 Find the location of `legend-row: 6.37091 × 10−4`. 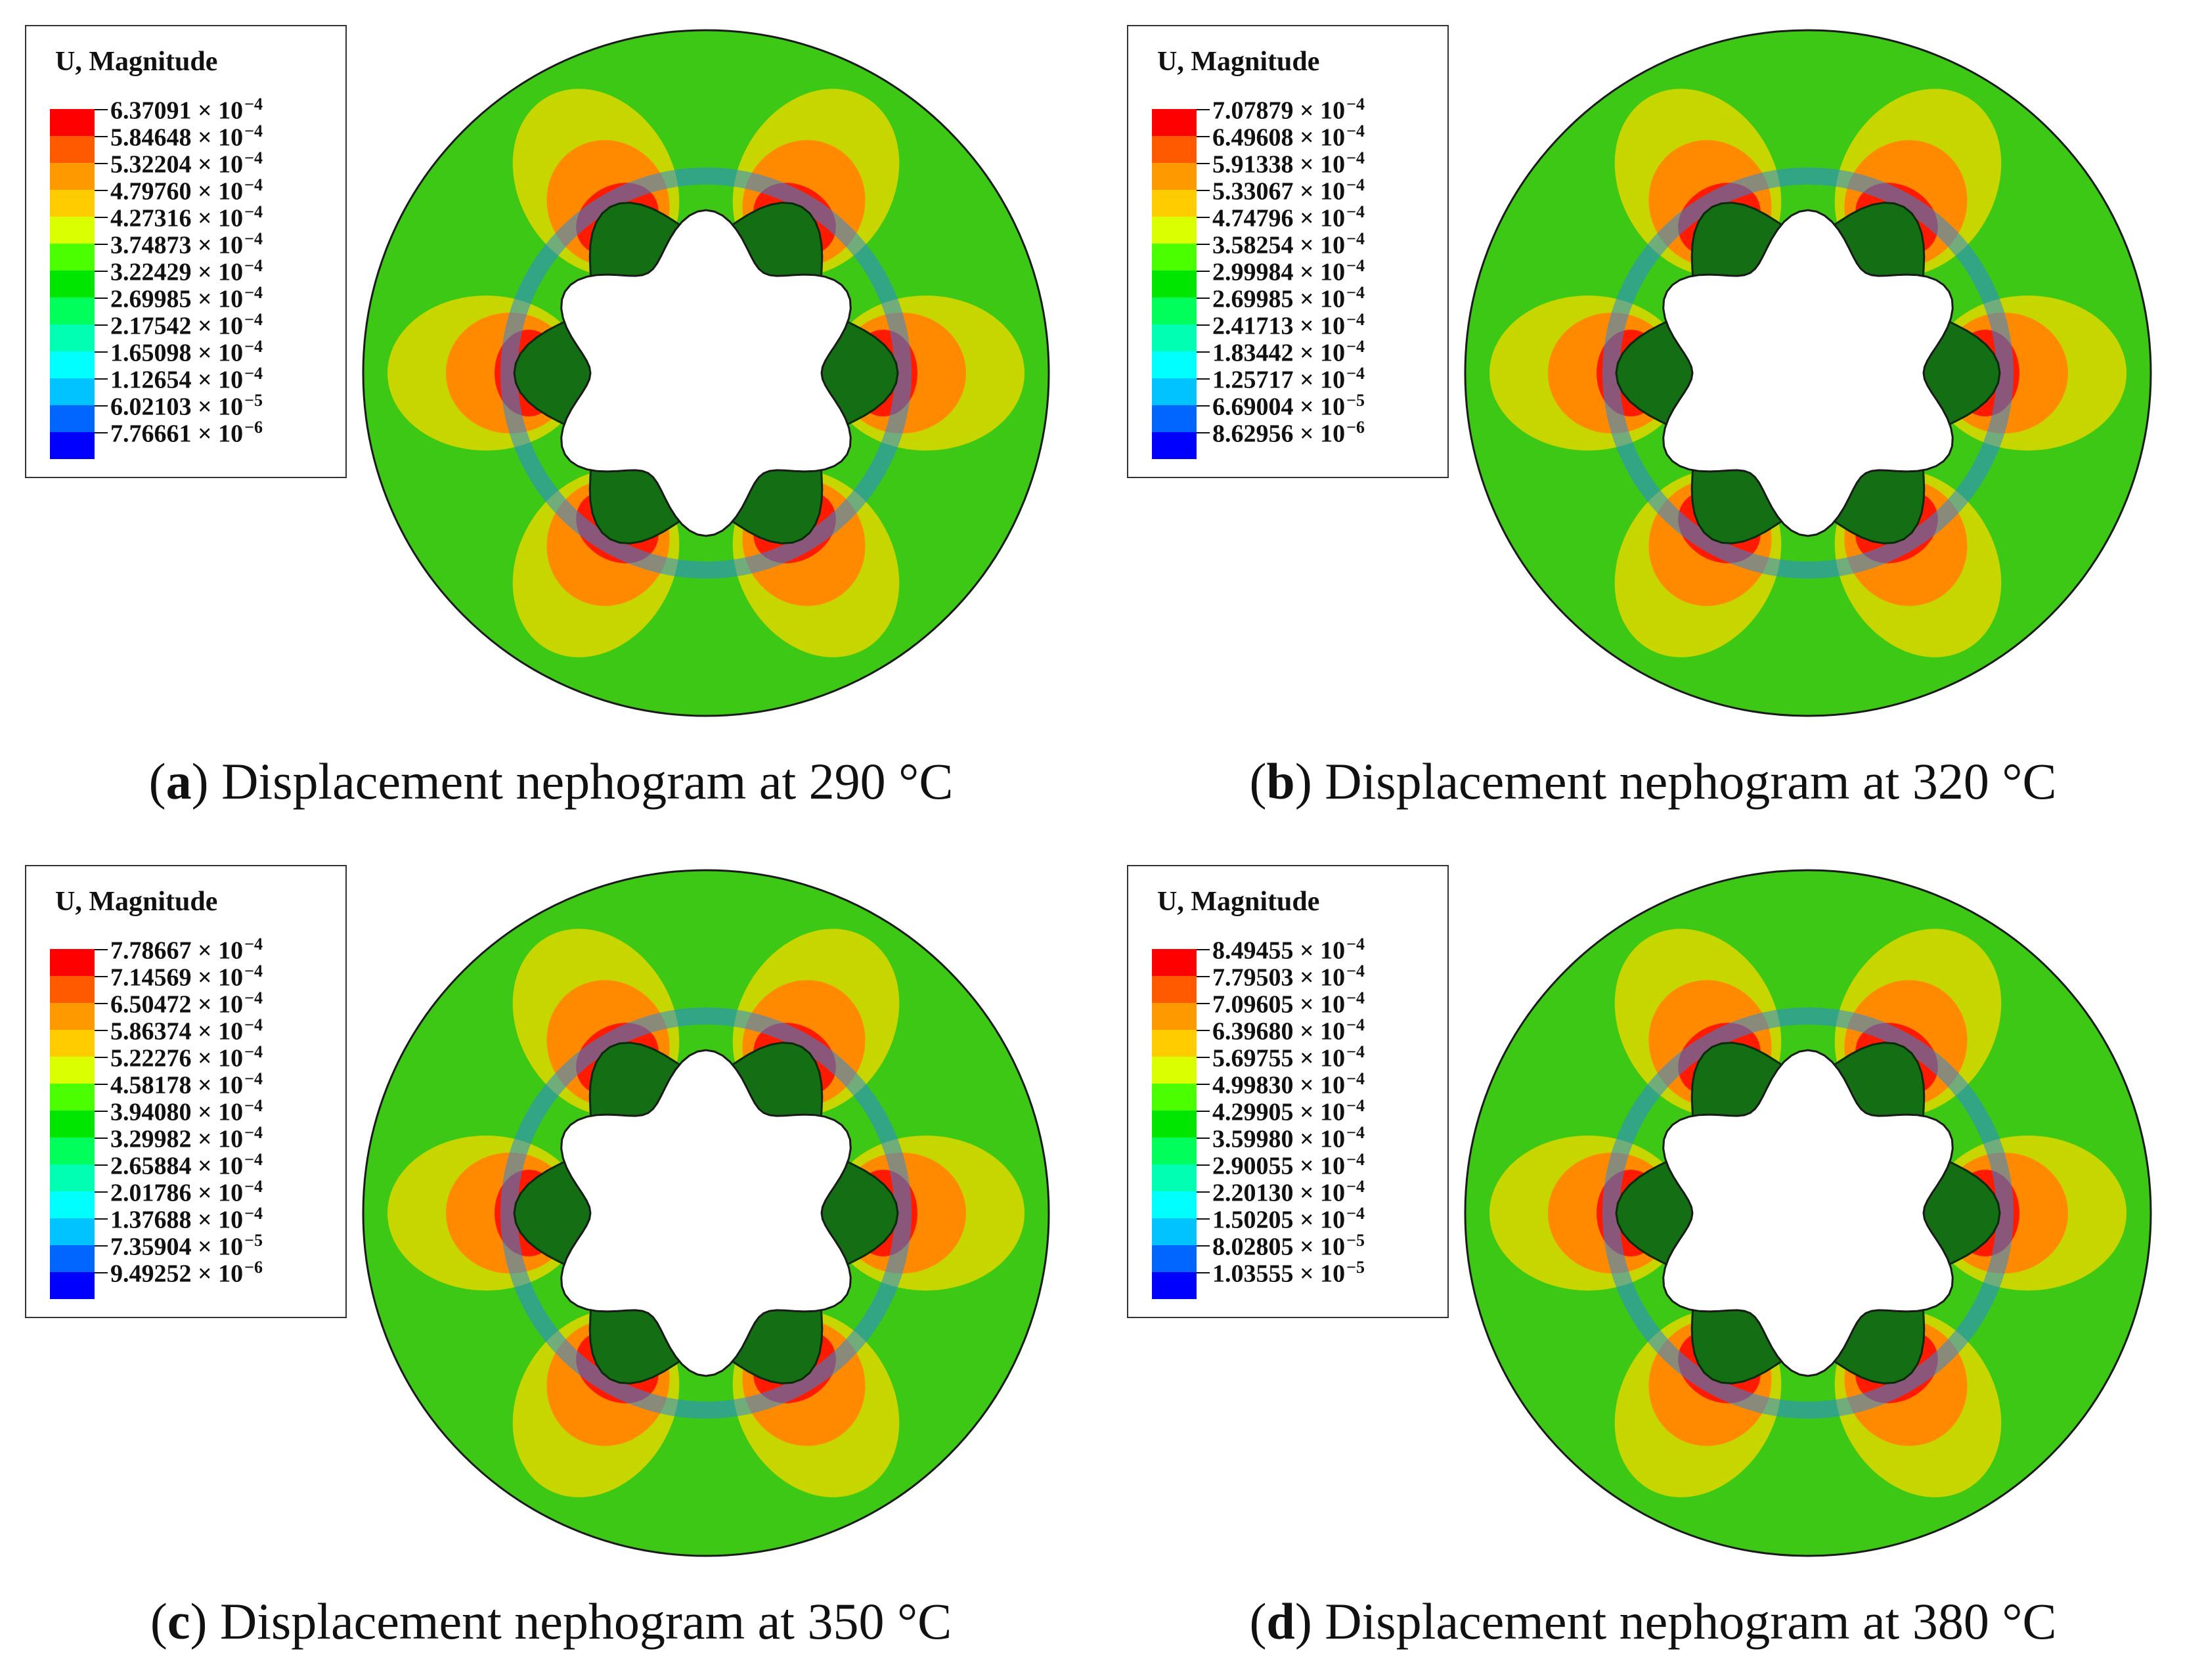

legend-row: 6.37091 × 10−4 is located at coordinates (195, 115).